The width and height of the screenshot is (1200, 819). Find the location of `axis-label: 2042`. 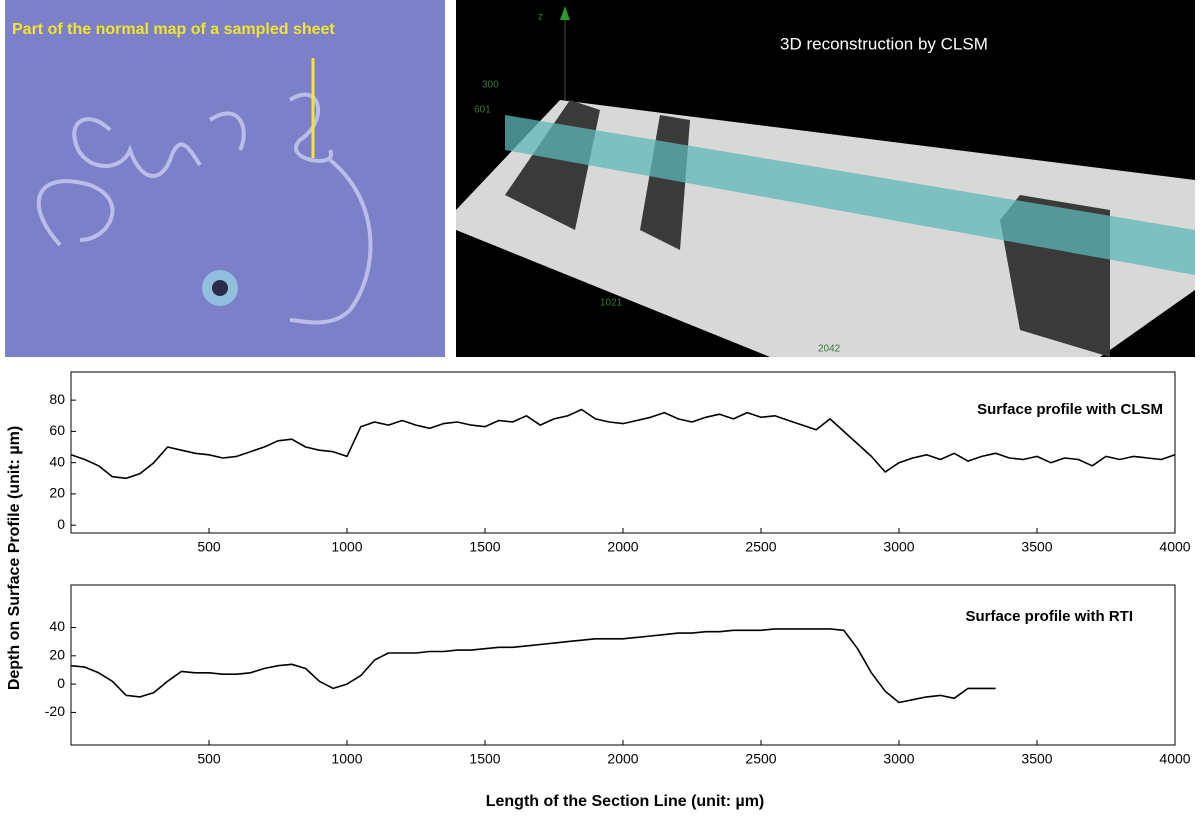

axis-label: 2042 is located at coordinates (829, 349).